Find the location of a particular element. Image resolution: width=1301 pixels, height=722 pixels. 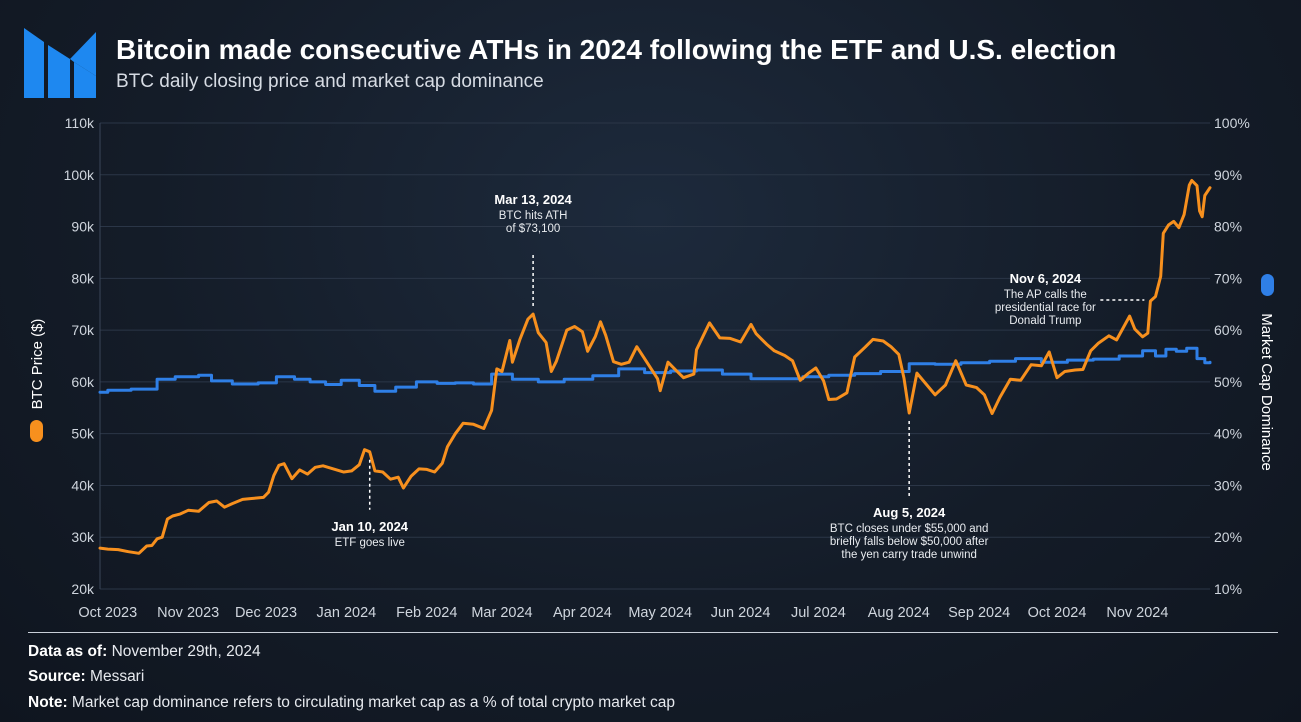

messari-logo-icon is located at coordinates (60, 63).